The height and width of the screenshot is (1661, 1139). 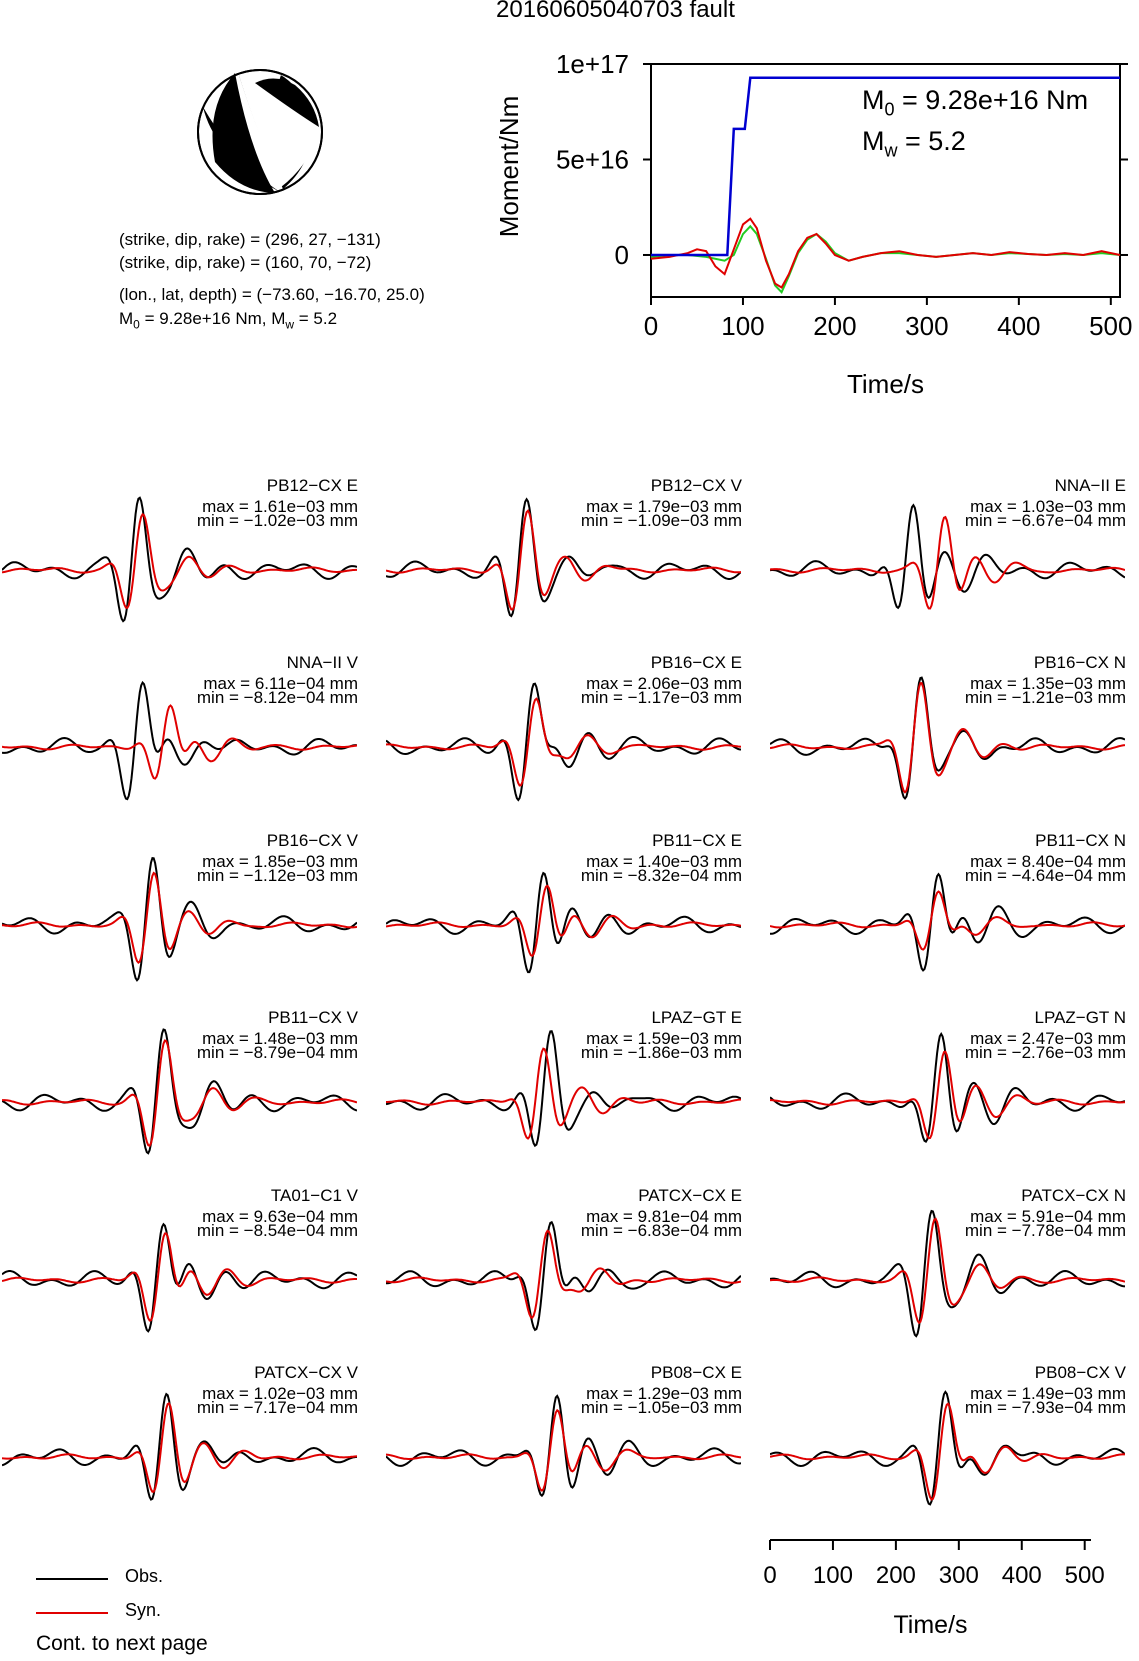 What do you see at coordinates (885, 253) in the screenshot?
I see `stf-synthetic-line` at bounding box center [885, 253].